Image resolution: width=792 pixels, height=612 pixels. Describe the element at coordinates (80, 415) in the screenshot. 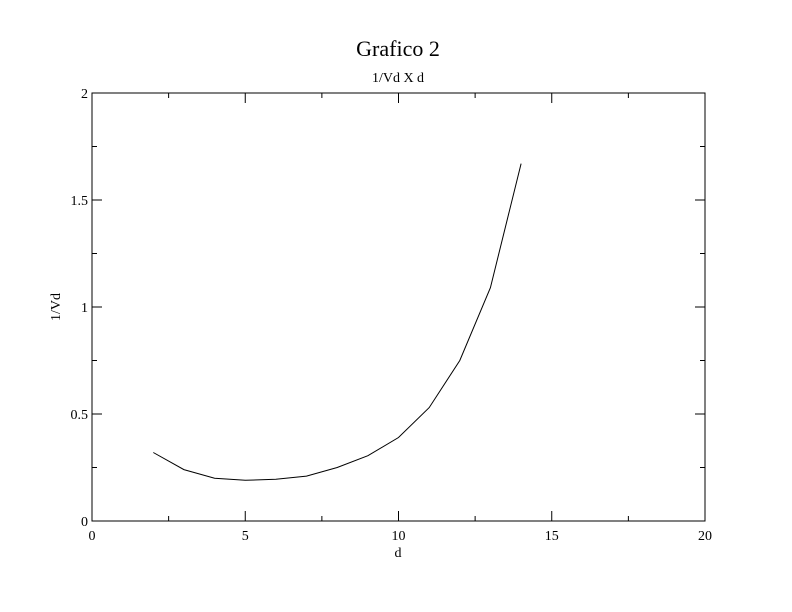

I see `y-tick-label: 0.5` at that location.